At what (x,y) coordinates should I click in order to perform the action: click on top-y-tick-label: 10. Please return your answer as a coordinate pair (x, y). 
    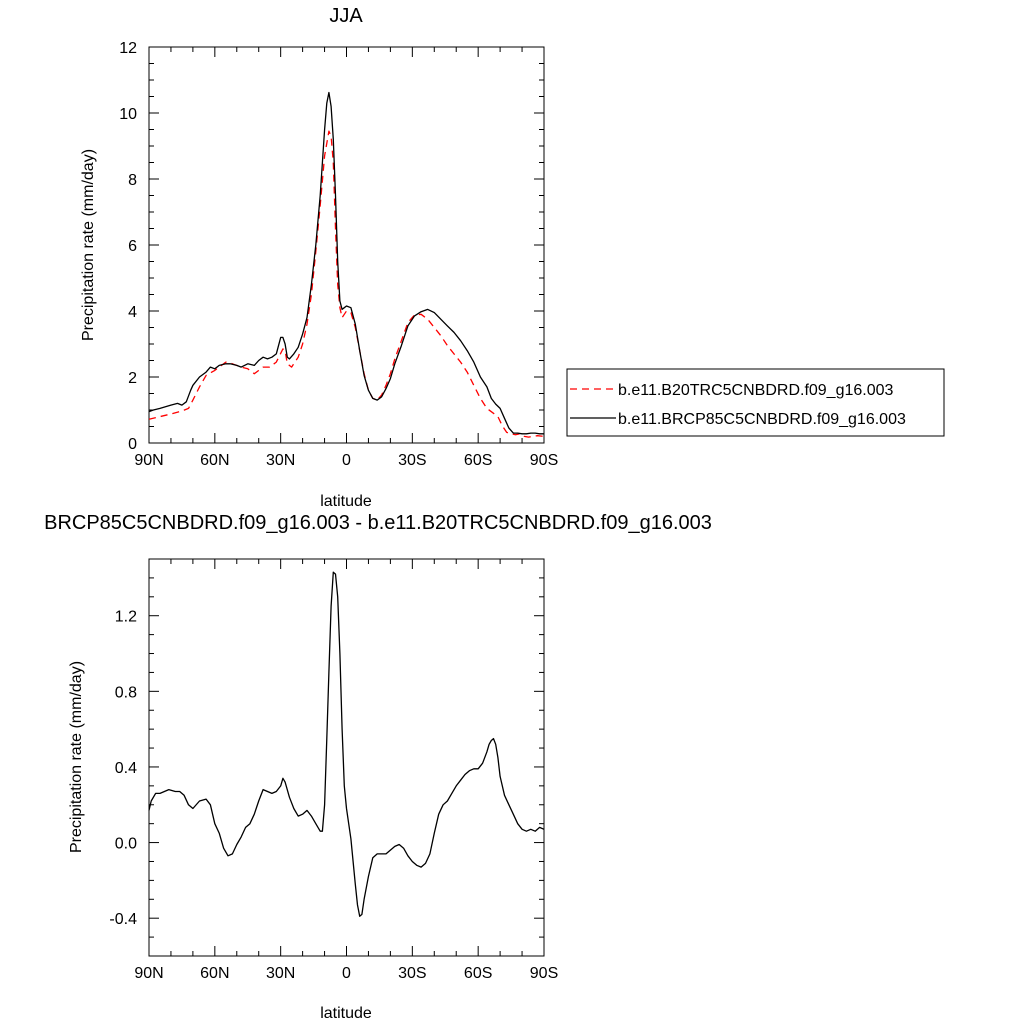
    Looking at the image, I should click on (128, 114).